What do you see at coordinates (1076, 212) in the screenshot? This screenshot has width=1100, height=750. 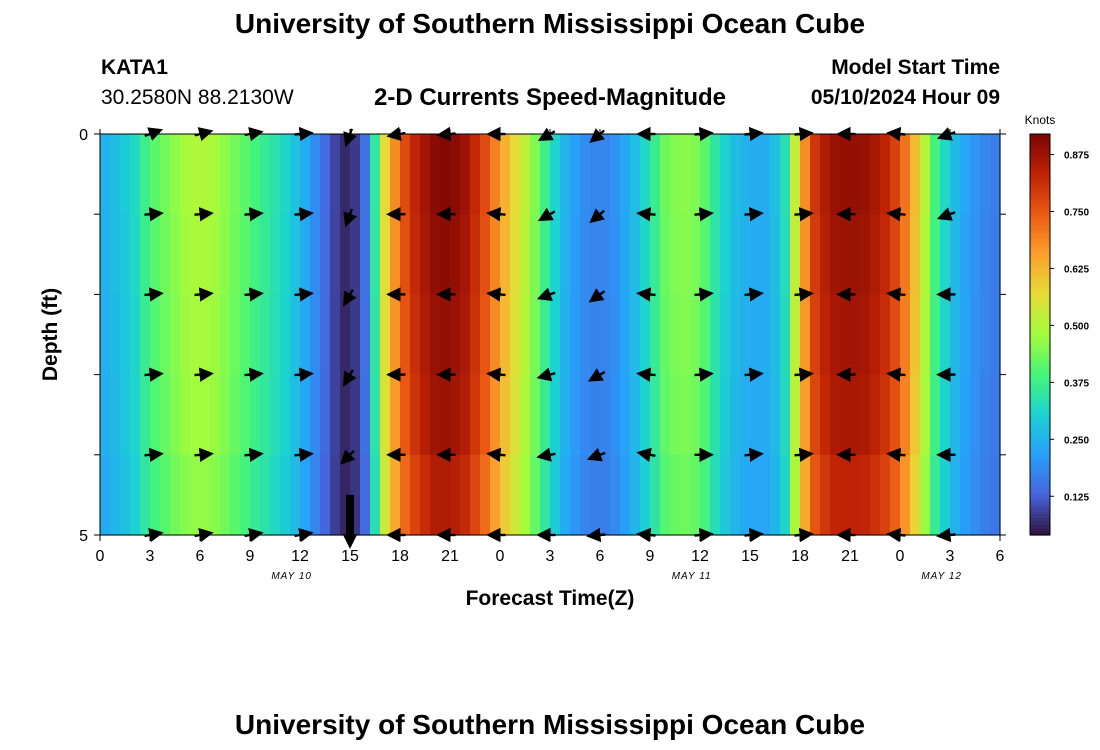 I see `colorbar-tick-label: 0.750` at bounding box center [1076, 212].